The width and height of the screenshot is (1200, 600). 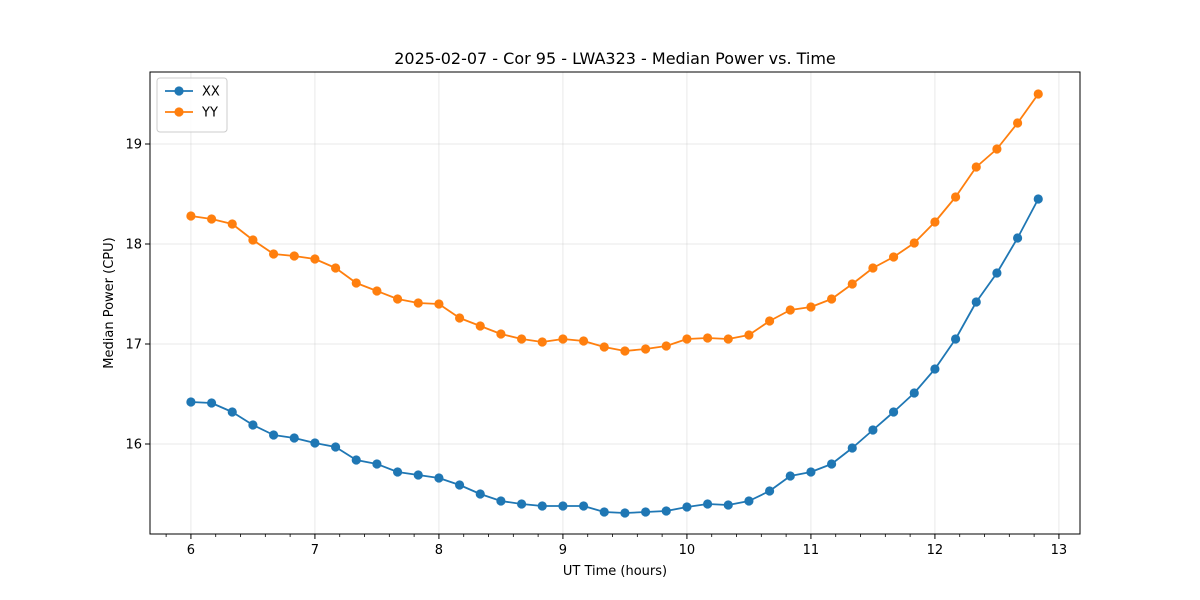 What do you see at coordinates (687, 550) in the screenshot?
I see `x-tick-label: 10` at bounding box center [687, 550].